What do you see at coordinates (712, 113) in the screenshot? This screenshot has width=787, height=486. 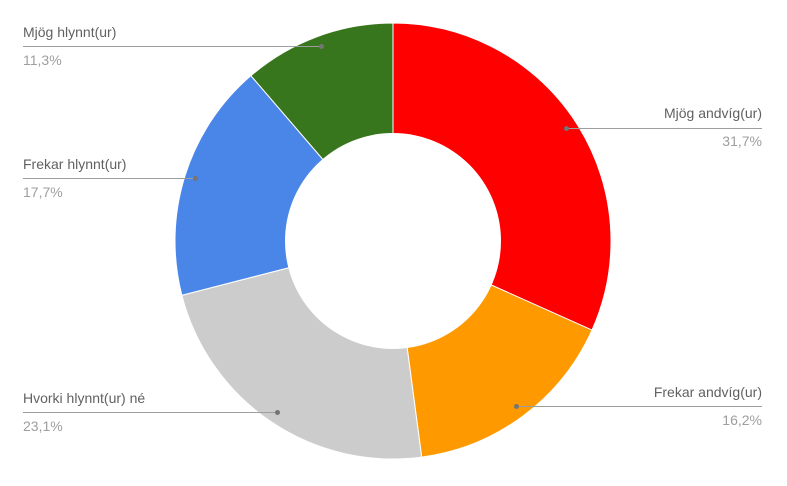 I see `slice-label: Mjög andvíg(ur)` at bounding box center [712, 113].